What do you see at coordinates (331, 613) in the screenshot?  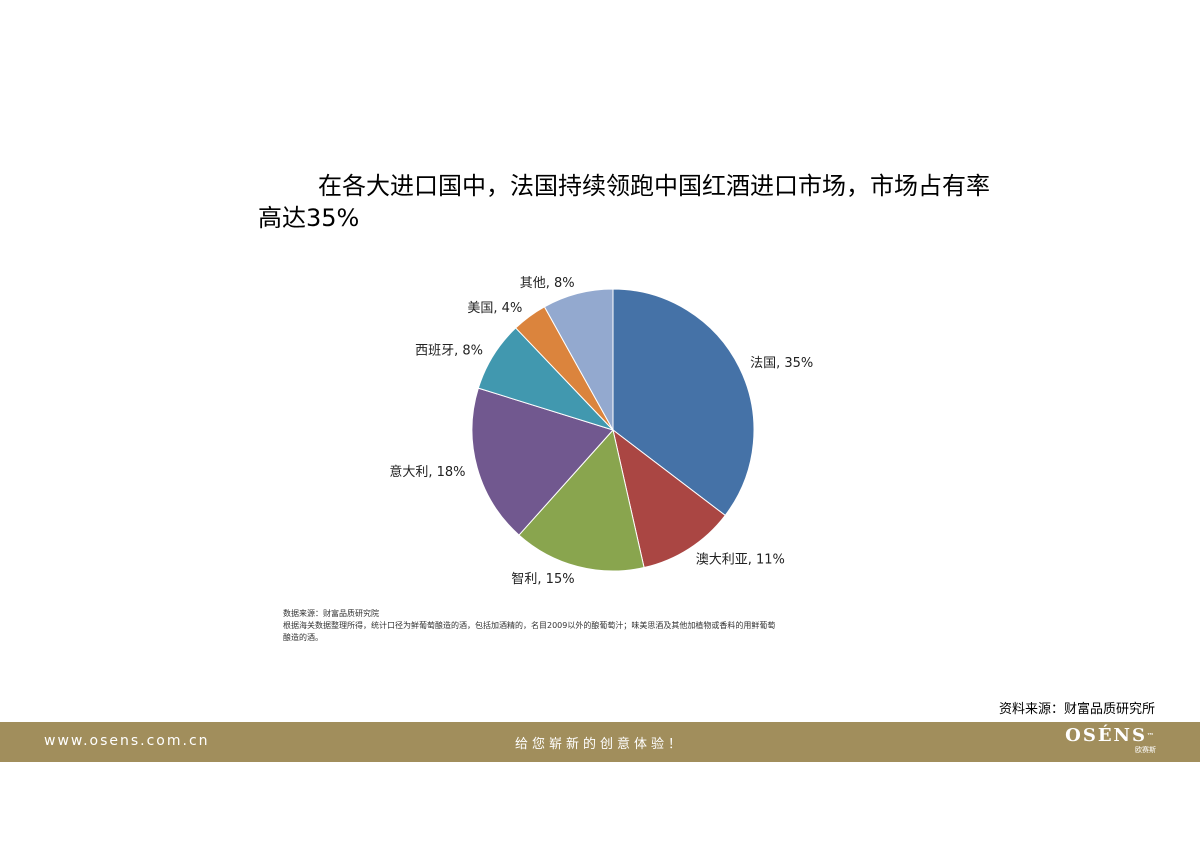 I see `chart-note-source: 数据来源：财富品质研究院` at bounding box center [331, 613].